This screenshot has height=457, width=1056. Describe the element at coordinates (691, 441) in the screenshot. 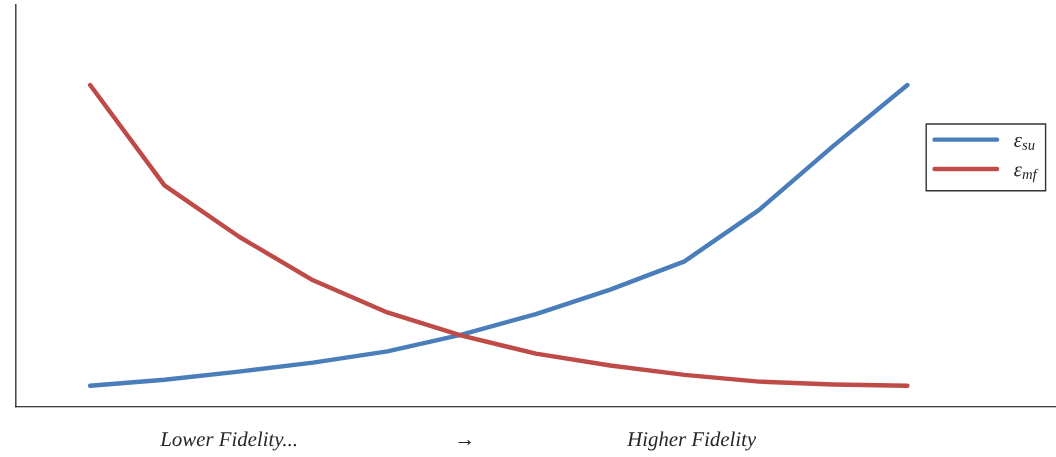

I see `text: Higher Fidelity` at that location.